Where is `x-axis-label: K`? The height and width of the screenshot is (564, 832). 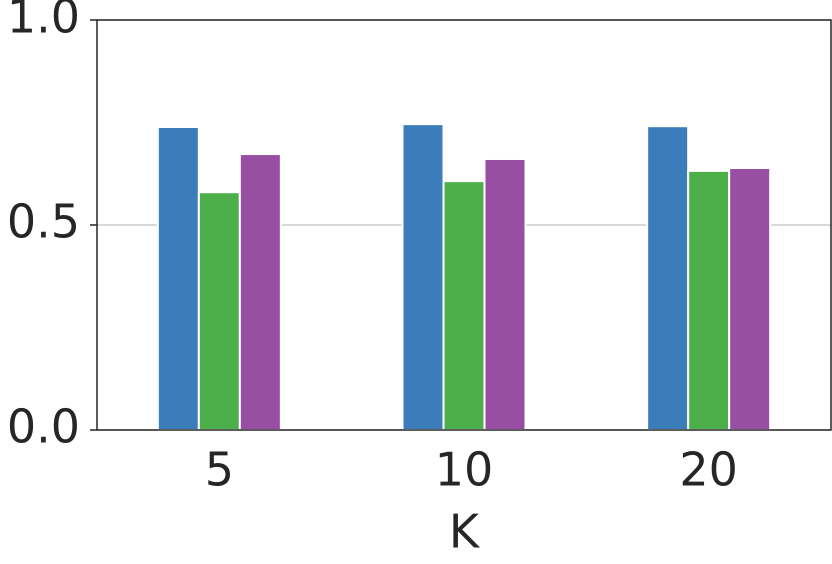
x-axis-label: K is located at coordinates (465, 532).